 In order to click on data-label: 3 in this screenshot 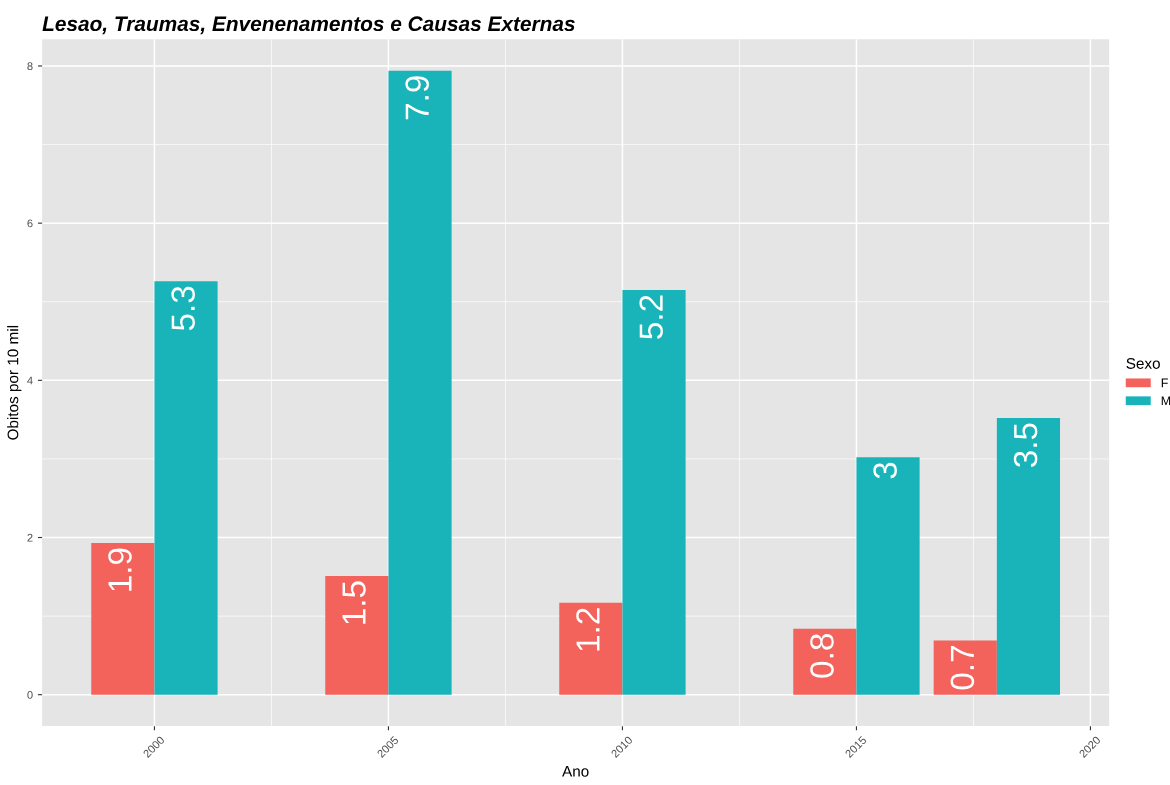, I will do `click(885, 470)`.